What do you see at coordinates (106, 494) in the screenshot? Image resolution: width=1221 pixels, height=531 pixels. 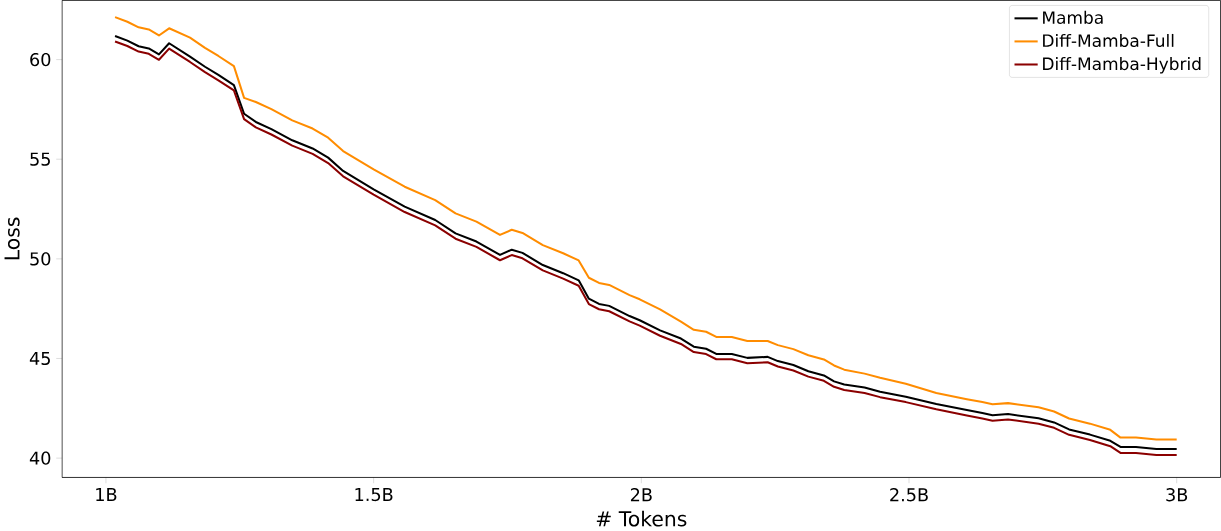 I see `x-tick-label: 1B` at bounding box center [106, 494].